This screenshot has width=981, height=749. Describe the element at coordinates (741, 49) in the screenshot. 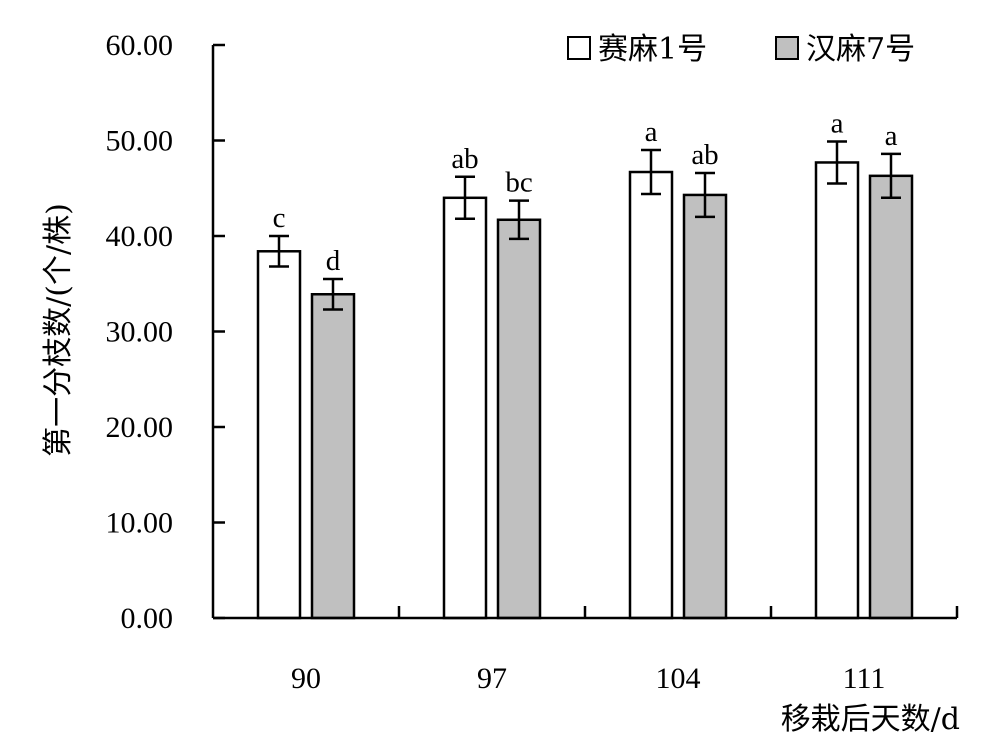

I see `legend: 赛麻1号 汉麻7号` at that location.